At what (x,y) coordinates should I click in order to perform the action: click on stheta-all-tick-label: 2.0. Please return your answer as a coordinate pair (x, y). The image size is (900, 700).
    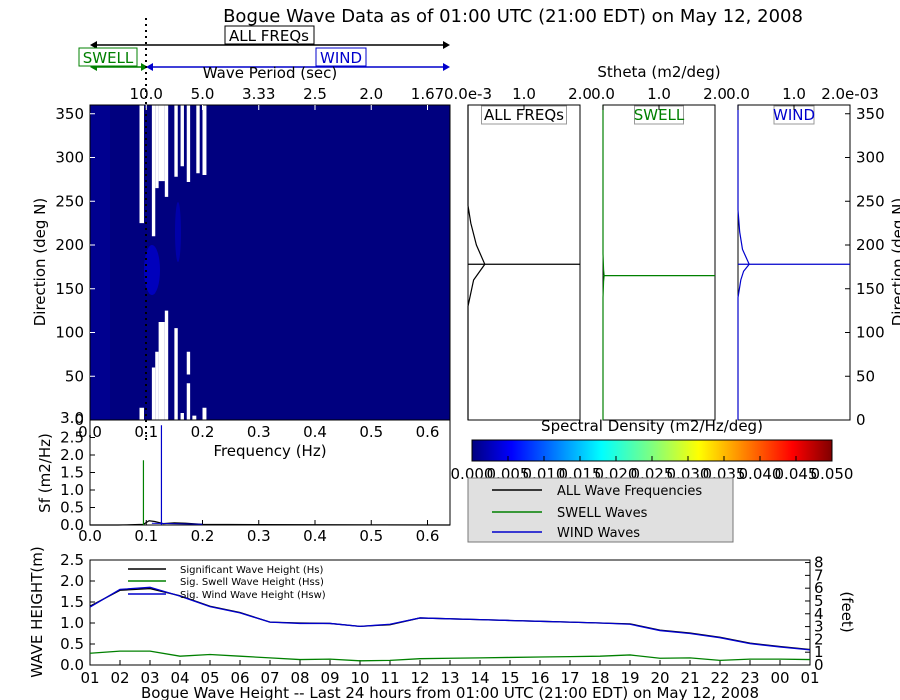
    Looking at the image, I should click on (580, 94).